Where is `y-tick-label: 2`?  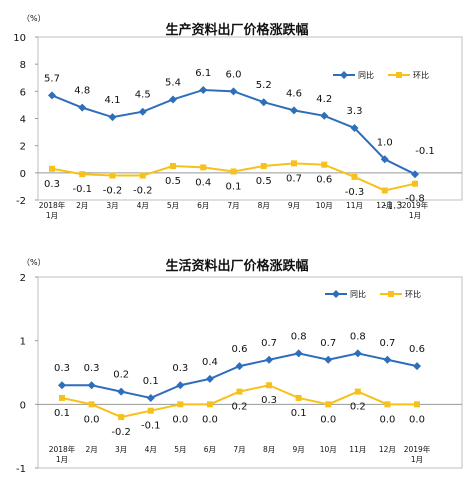
y-tick-label: 2 is located at coordinates (23, 278).